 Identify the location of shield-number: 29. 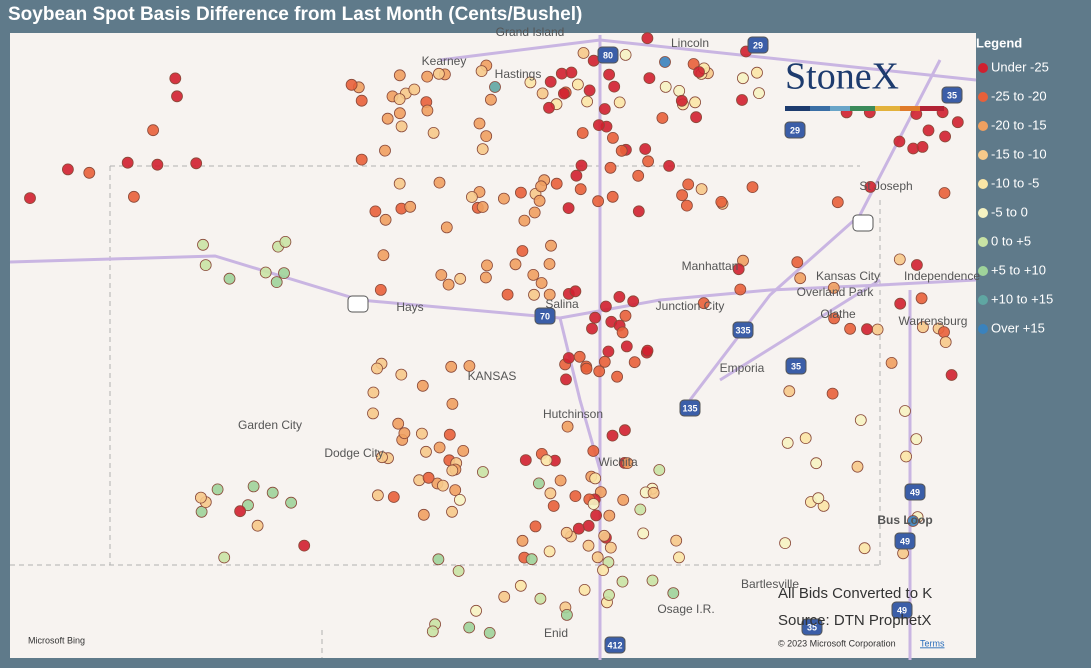
(795, 130).